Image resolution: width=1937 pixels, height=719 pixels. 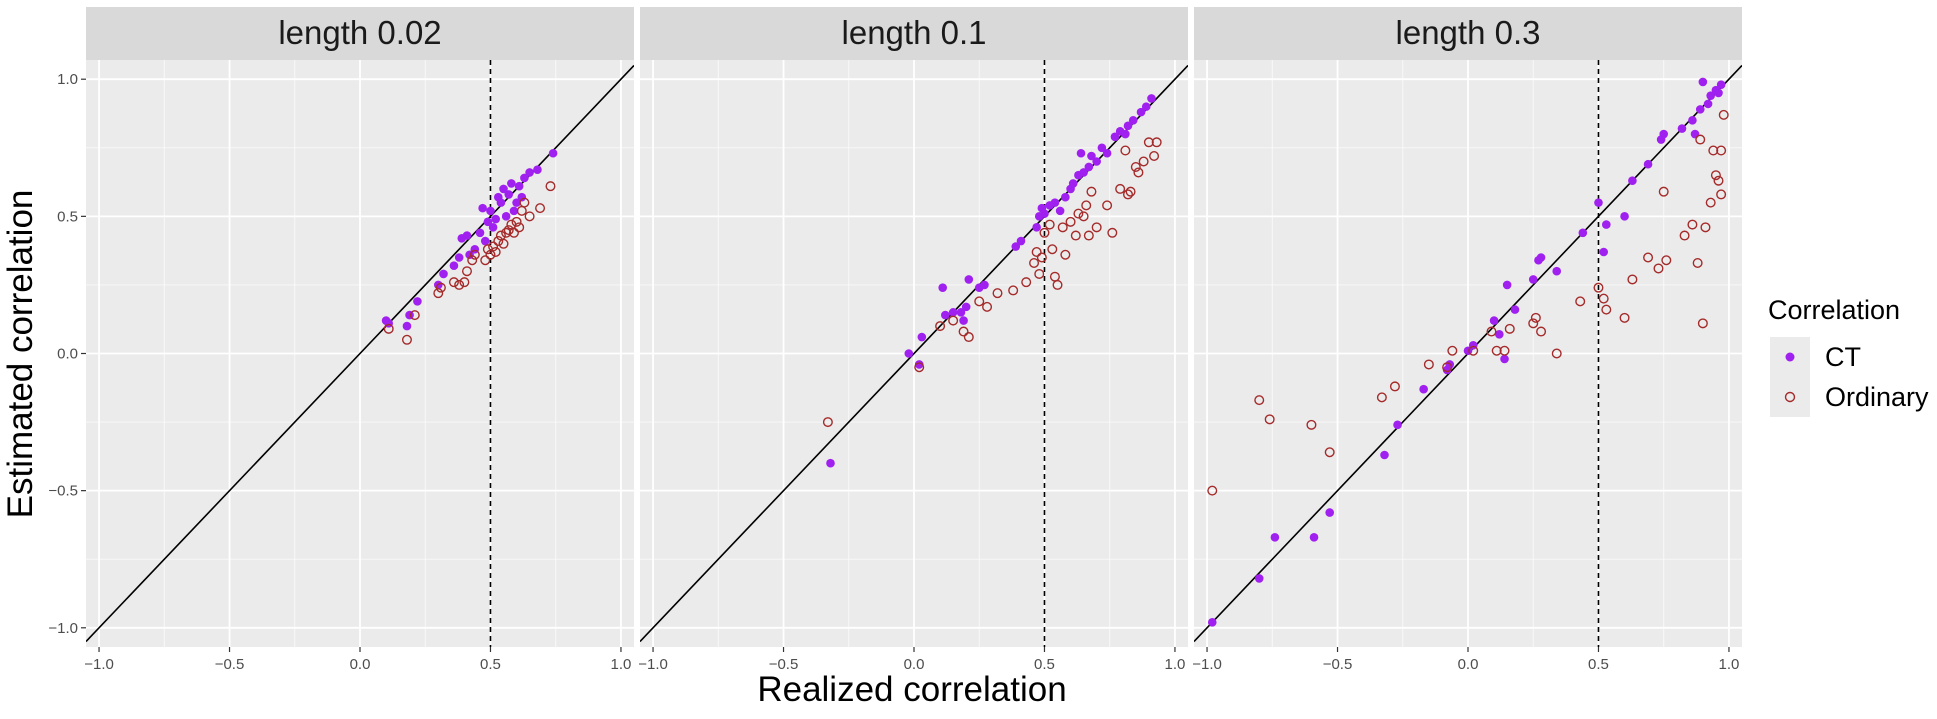 I want to click on legend-title: Correlation, so click(x=1834, y=310).